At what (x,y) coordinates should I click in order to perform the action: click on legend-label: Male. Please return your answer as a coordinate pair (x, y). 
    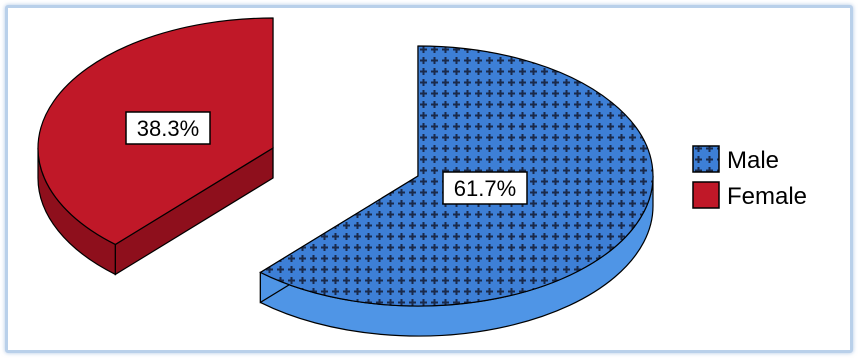
    Looking at the image, I should click on (753, 160).